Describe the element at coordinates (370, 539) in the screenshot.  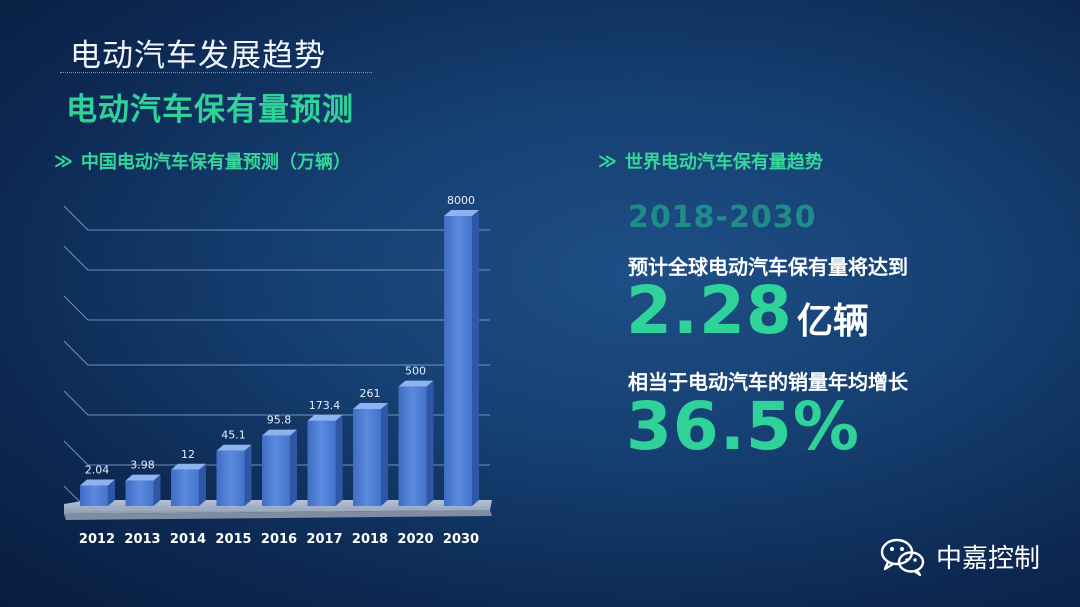
I see `x-tick-label: 2018` at that location.